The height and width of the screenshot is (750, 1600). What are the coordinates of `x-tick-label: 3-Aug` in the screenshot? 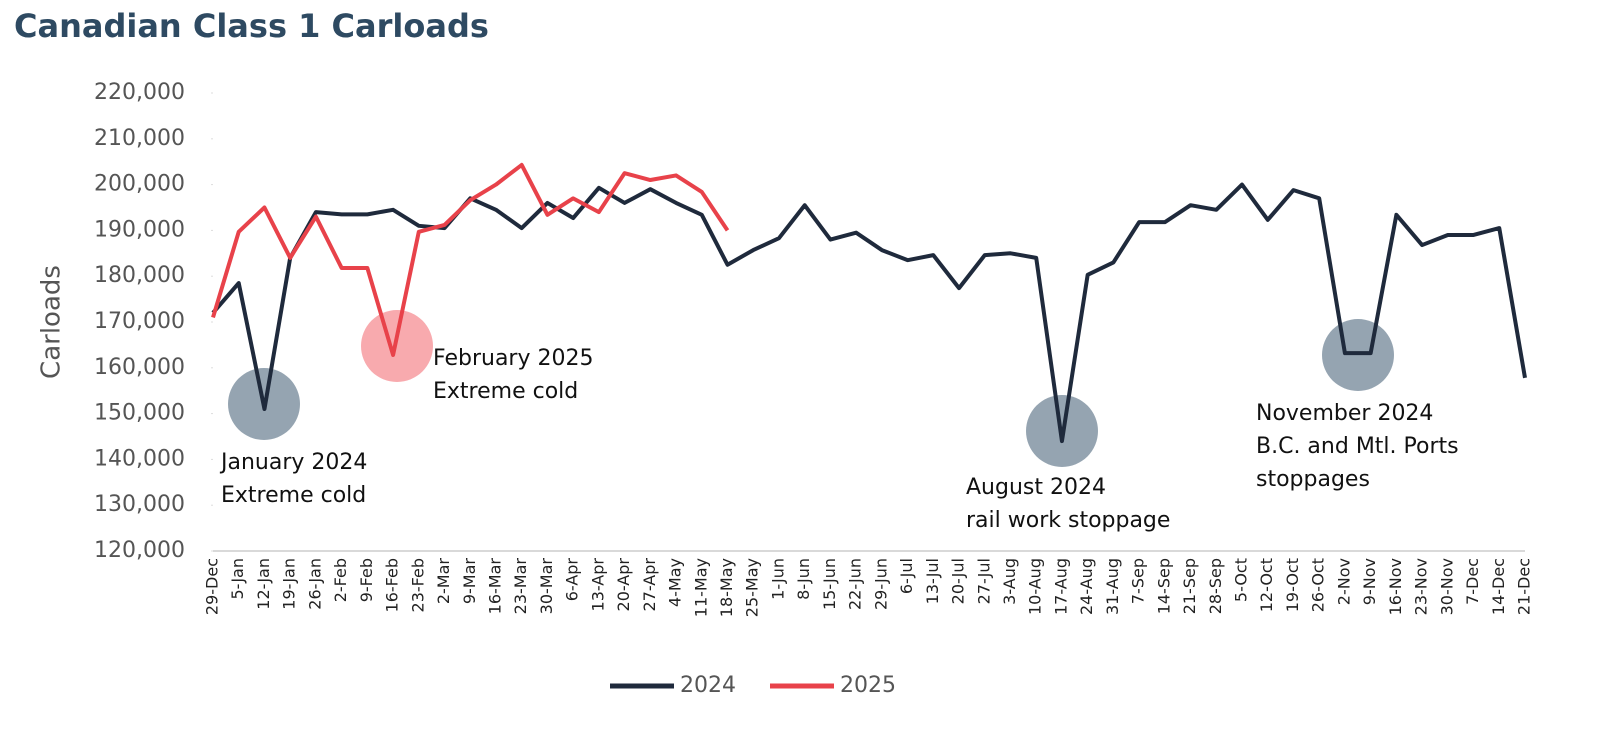 It's located at (1009, 581).